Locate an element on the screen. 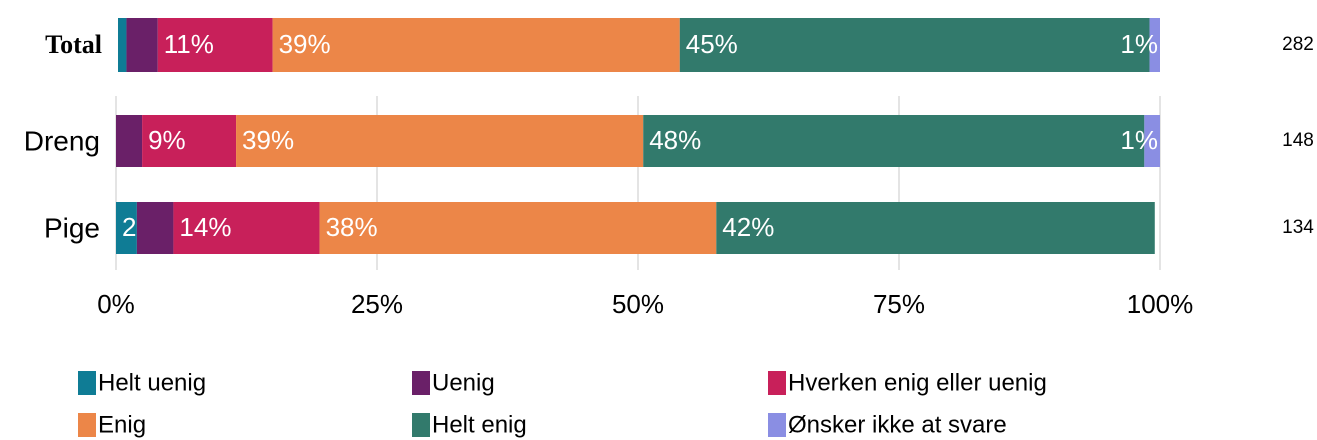 The image size is (1317, 440). value-label: 38% is located at coordinates (352, 227).